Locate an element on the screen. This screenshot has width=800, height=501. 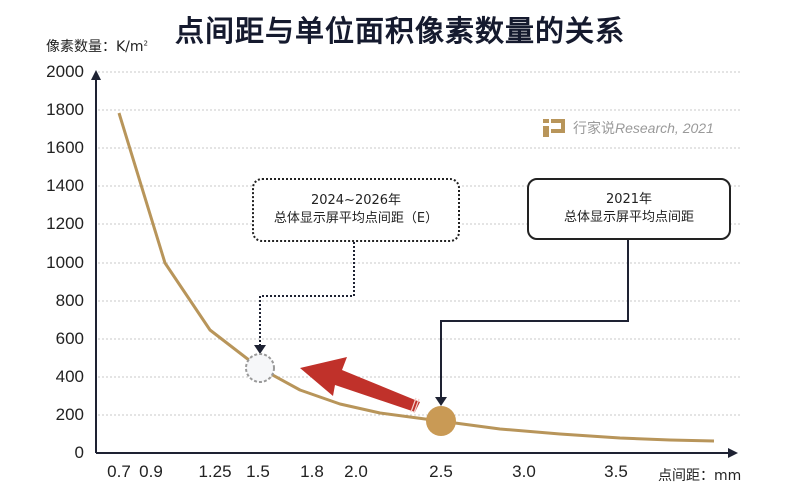
y-tick: 400 is located at coordinates (69, 376).